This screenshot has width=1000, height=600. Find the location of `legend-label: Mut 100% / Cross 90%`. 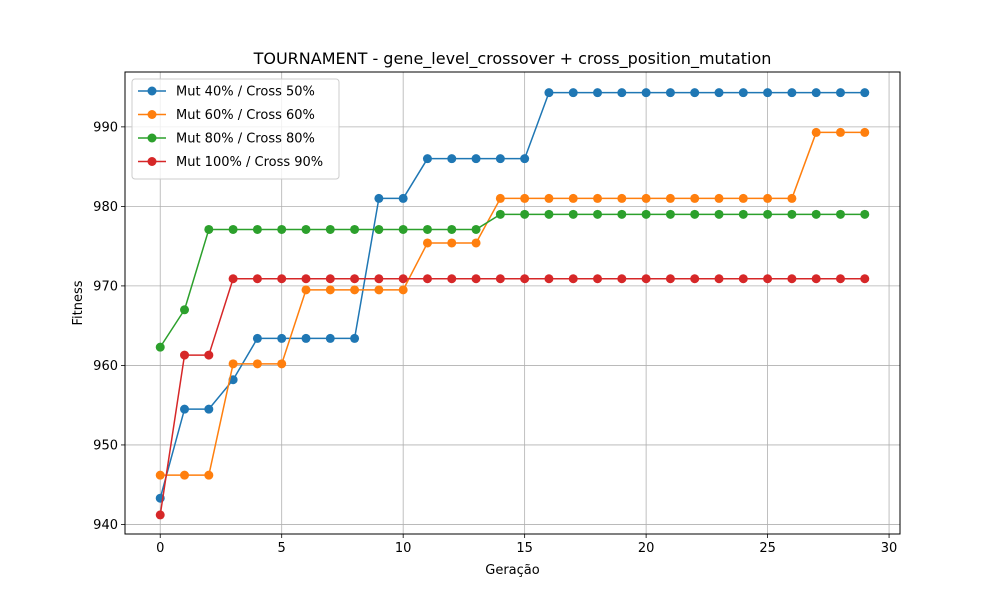

legend-label: Mut 100% / Cross 90% is located at coordinates (249, 162).